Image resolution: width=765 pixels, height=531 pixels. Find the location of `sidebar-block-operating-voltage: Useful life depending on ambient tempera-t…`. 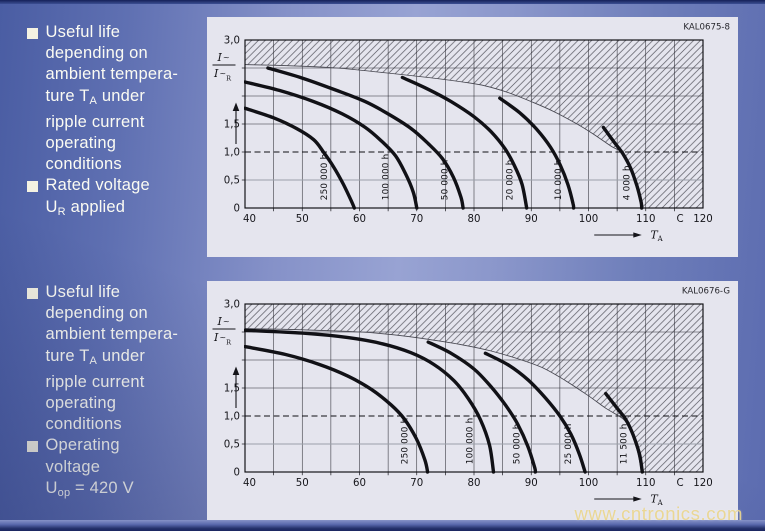

sidebar-block-operating-voltage: Useful life depending on ambient tempera-t… is located at coordinates (117, 393).